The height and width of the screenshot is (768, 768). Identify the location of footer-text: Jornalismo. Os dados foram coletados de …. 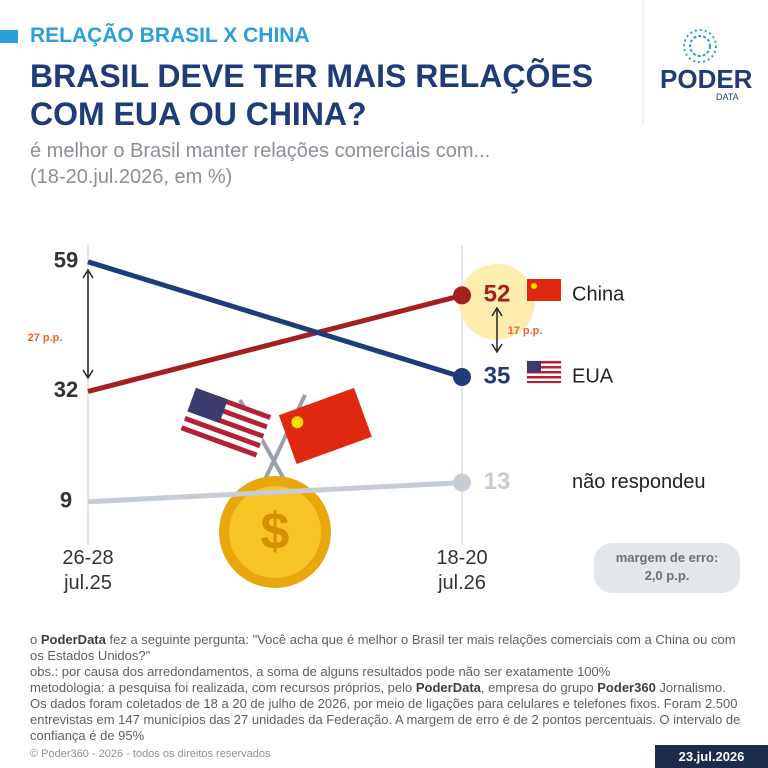
(385, 711).